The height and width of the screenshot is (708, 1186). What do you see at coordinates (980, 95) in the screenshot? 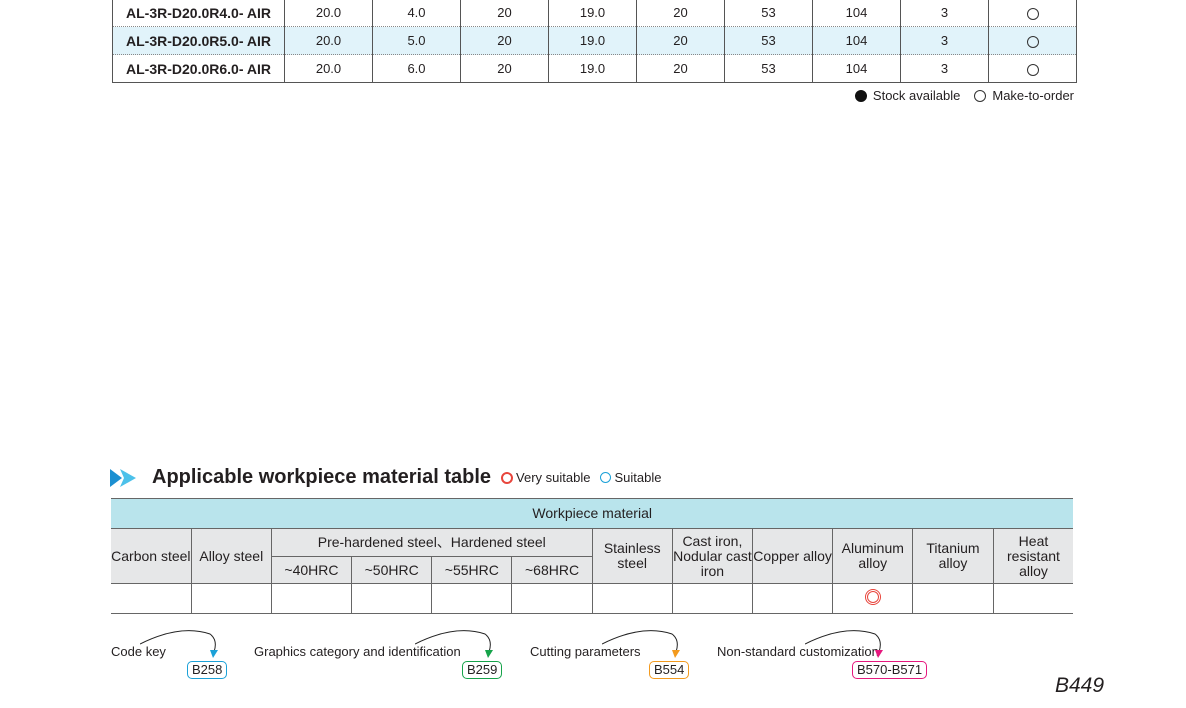
I see `open-circle-icon` at bounding box center [980, 95].